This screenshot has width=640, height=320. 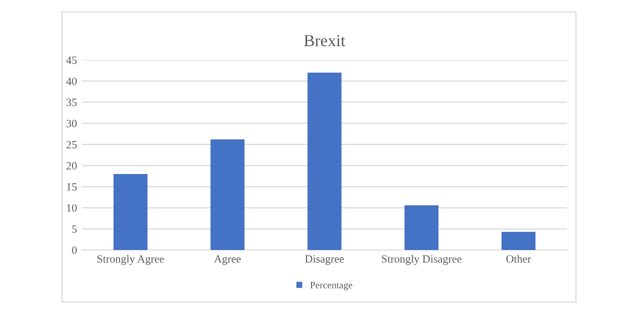 I want to click on legend-label: Percentage, so click(x=331, y=286).